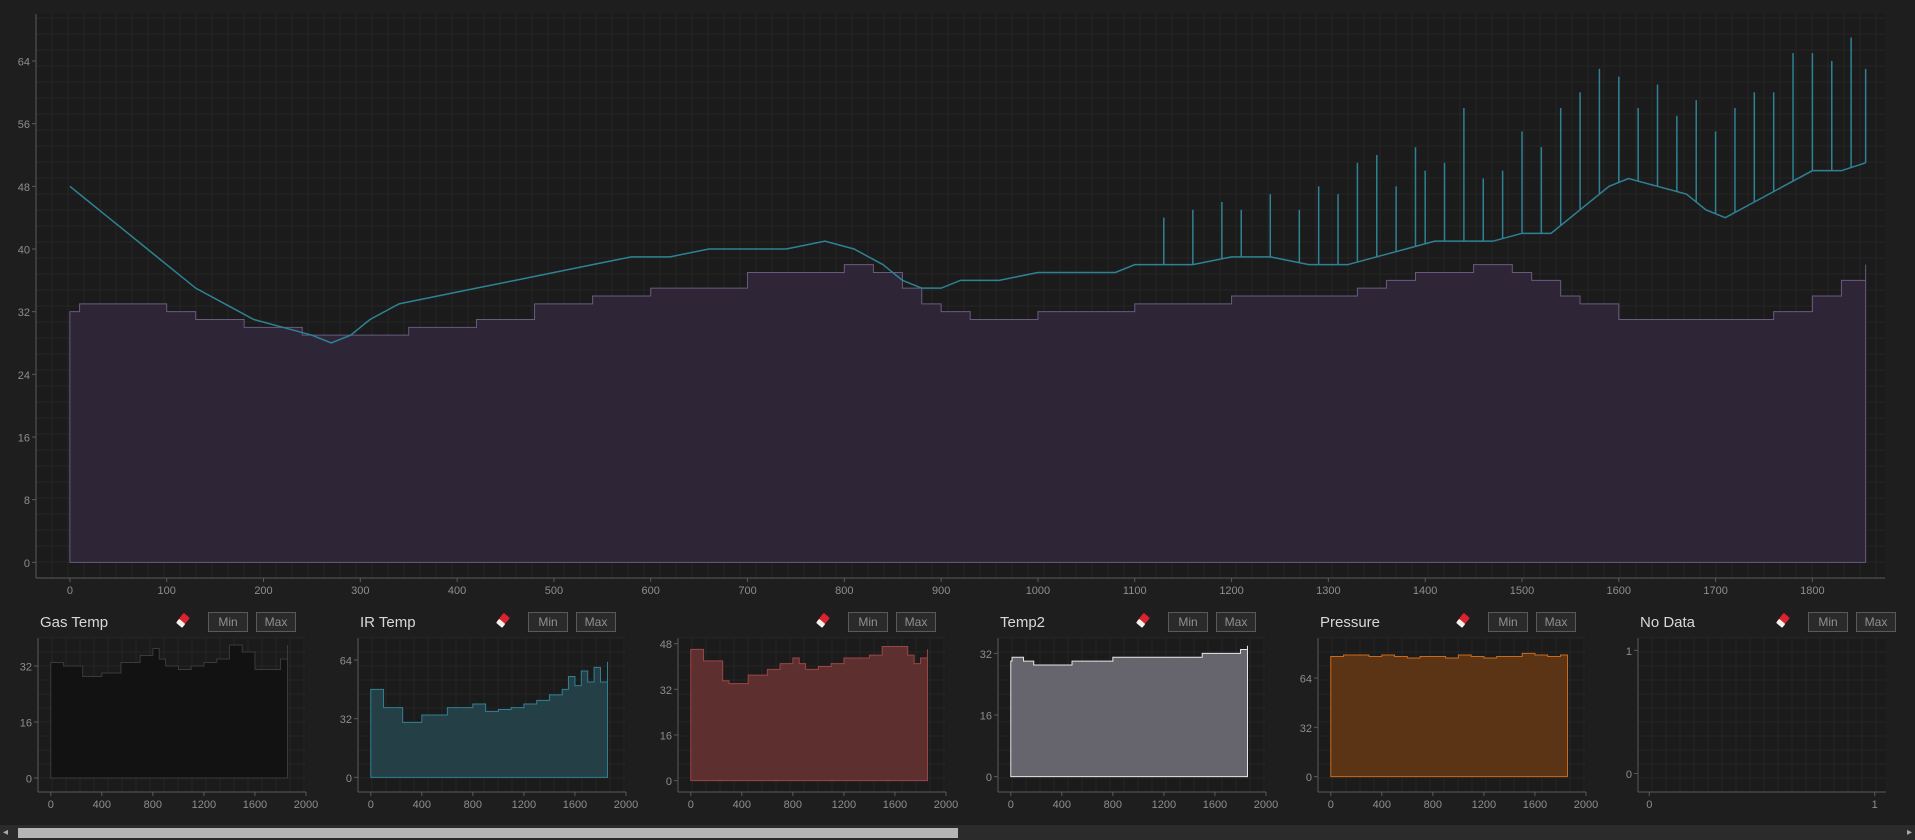 The width and height of the screenshot is (1915, 840). I want to click on panel-ir-temp: IR Temp Min Max 0 400 800 1200 1600 2000 0 32 64, so click(480, 710).